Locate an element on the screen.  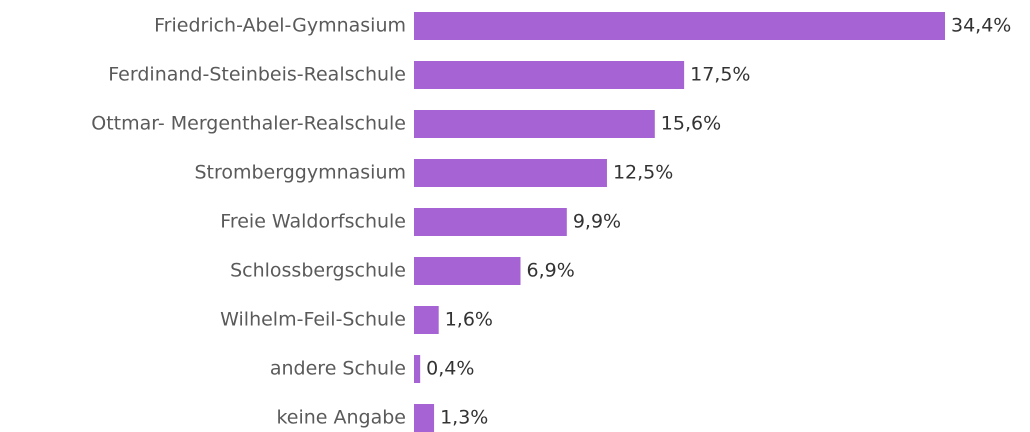
category-label: Ottmar- Mergenthaler-Realschule is located at coordinates (248, 124).